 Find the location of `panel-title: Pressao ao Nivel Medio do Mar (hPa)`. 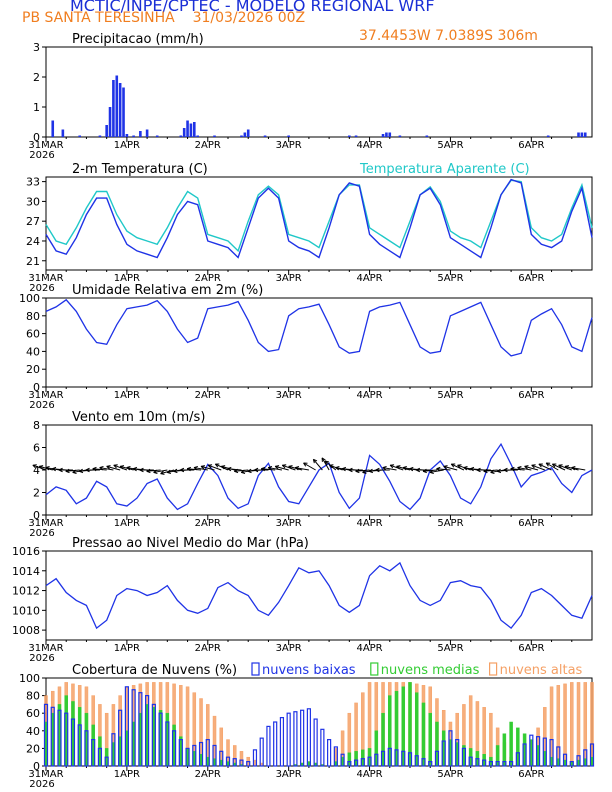

panel-title: Pressao ao Nivel Medio do Mar (hPa) is located at coordinates (190, 543).